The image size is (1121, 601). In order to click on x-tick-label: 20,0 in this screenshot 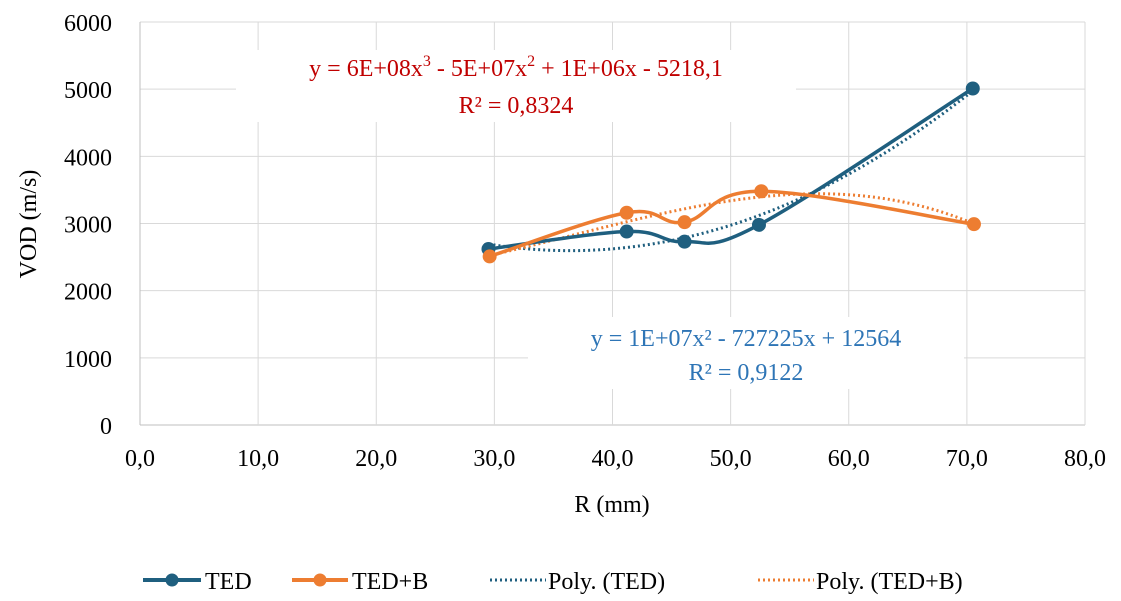, I will do `click(376, 459)`.